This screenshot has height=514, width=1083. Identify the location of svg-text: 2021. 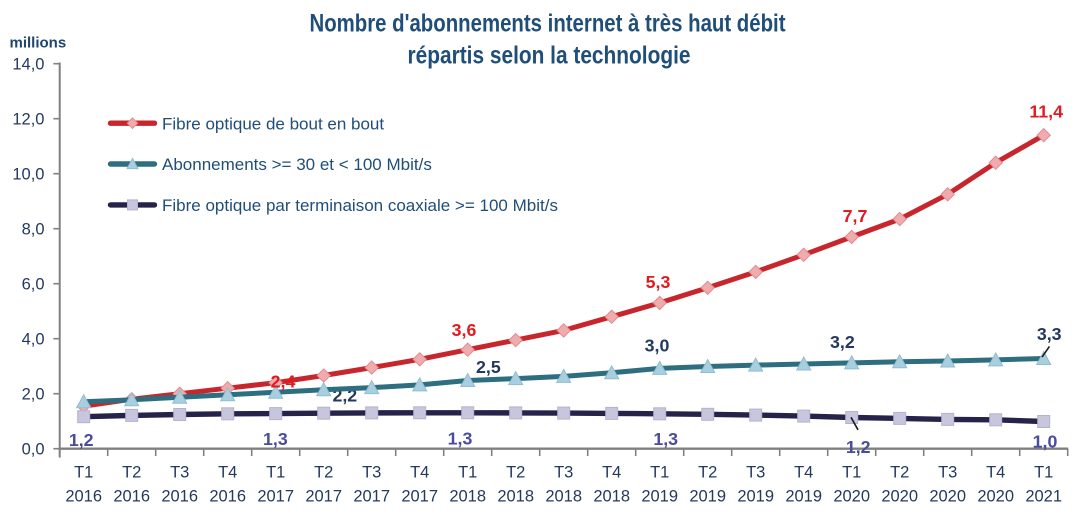
(1043, 496).